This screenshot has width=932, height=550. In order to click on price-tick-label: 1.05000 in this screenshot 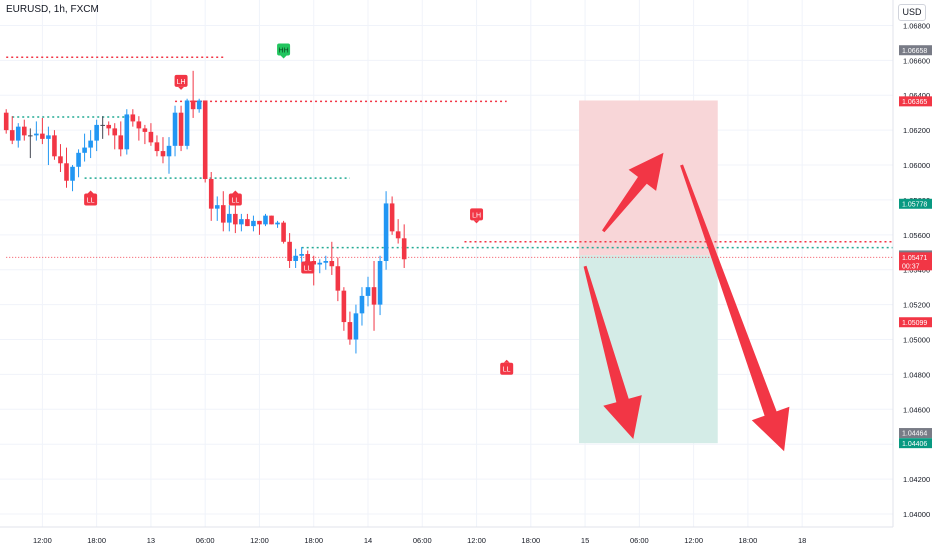, I will do `click(916, 340)`.